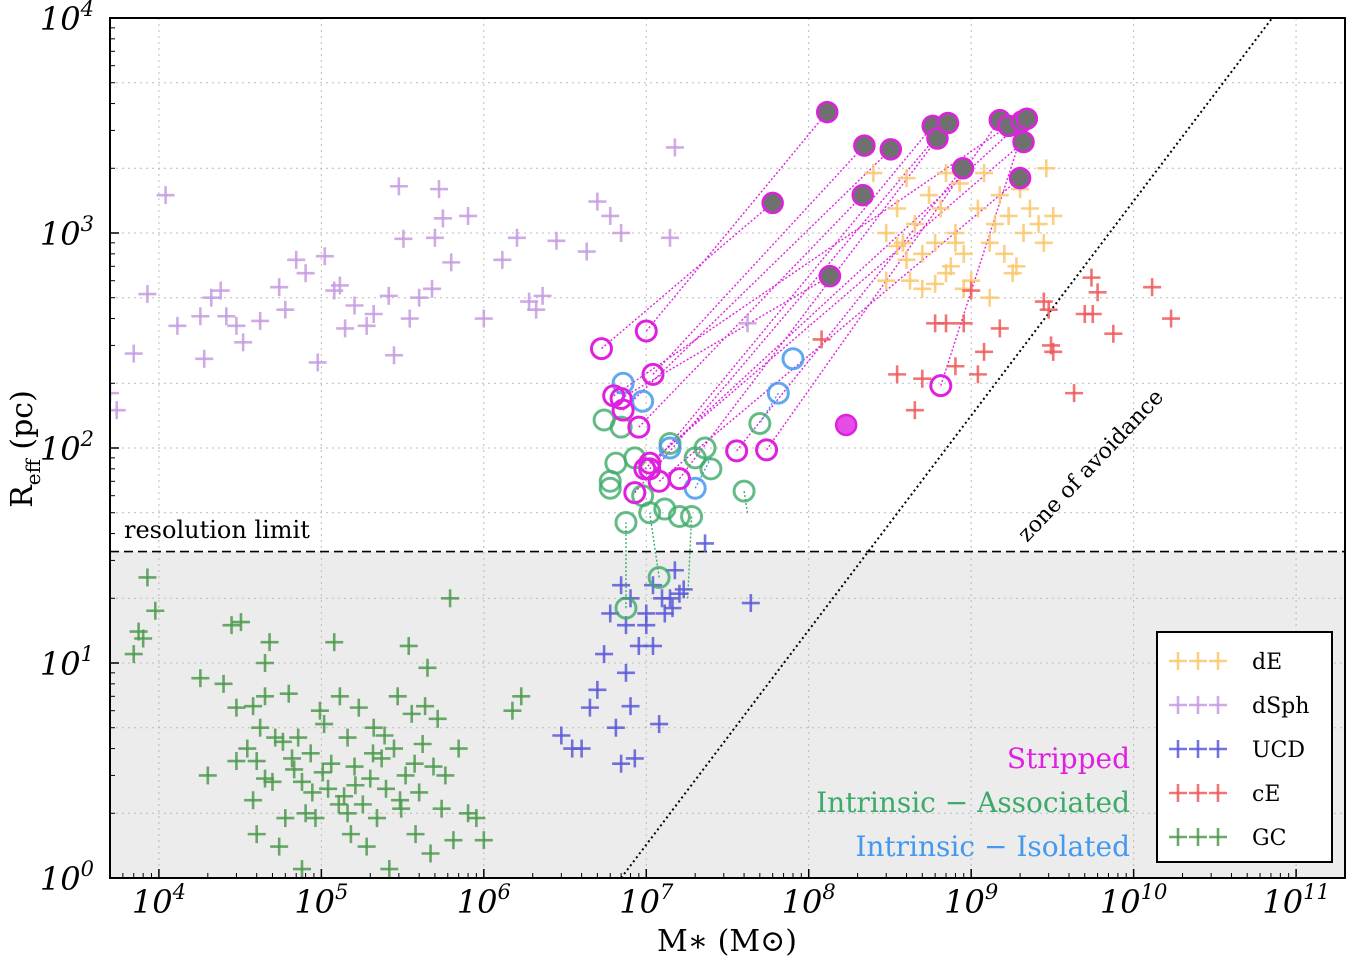  What do you see at coordinates (33, 471) in the screenshot?
I see `y-axis-label-subscript: eff` at bounding box center [33, 471].